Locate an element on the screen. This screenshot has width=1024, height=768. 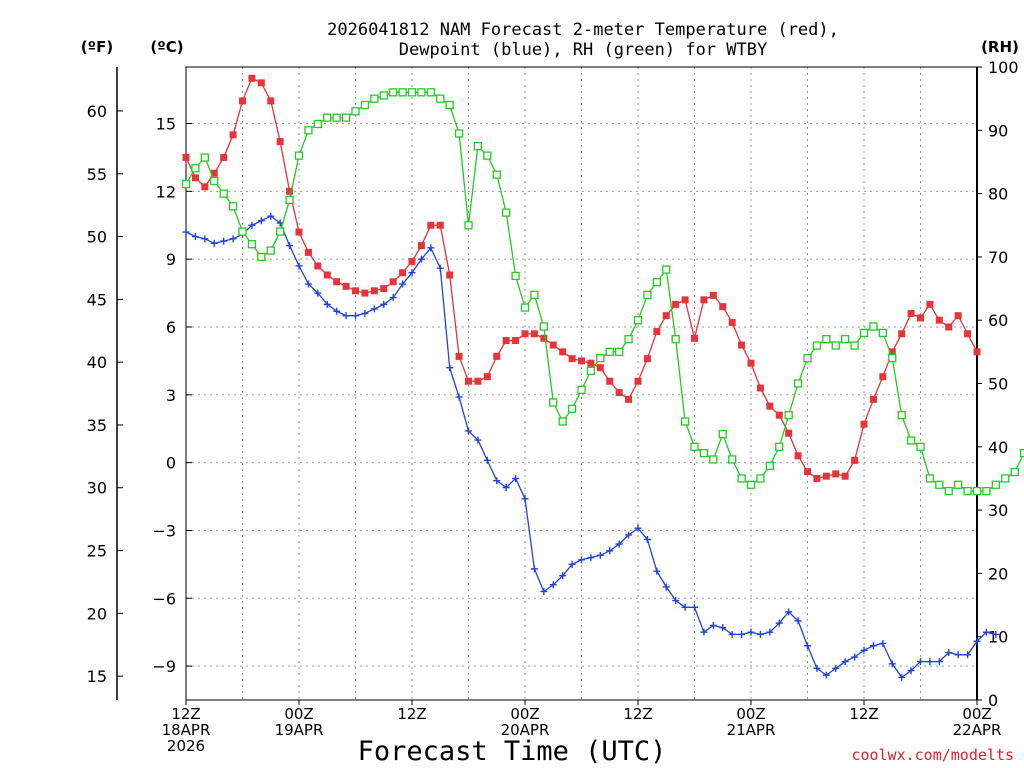
credit-label: coolwx.com/modelts is located at coordinates (932, 755).